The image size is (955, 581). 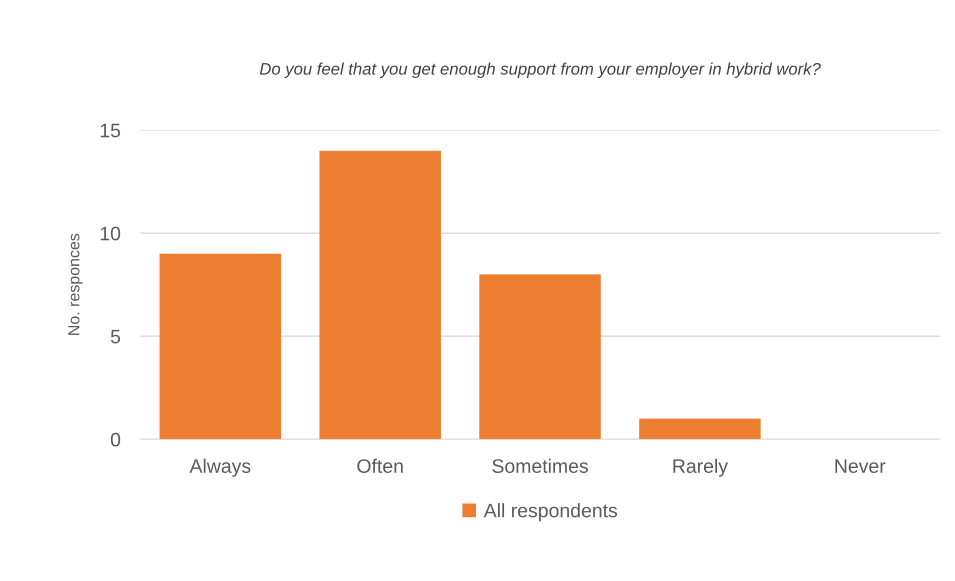 What do you see at coordinates (110, 131) in the screenshot?
I see `y-tick-label: 15` at bounding box center [110, 131].